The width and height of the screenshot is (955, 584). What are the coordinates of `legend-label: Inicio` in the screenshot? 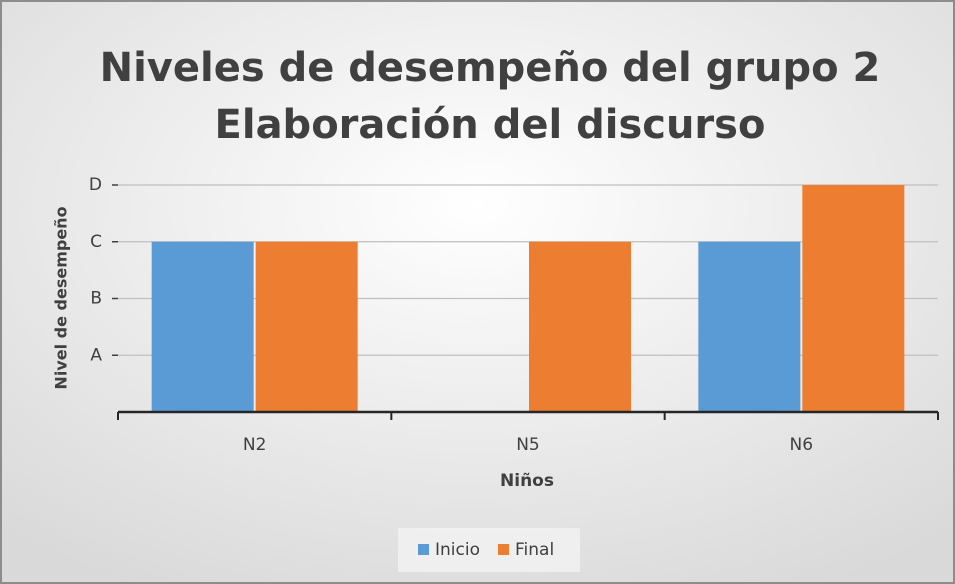 It's located at (457, 550).